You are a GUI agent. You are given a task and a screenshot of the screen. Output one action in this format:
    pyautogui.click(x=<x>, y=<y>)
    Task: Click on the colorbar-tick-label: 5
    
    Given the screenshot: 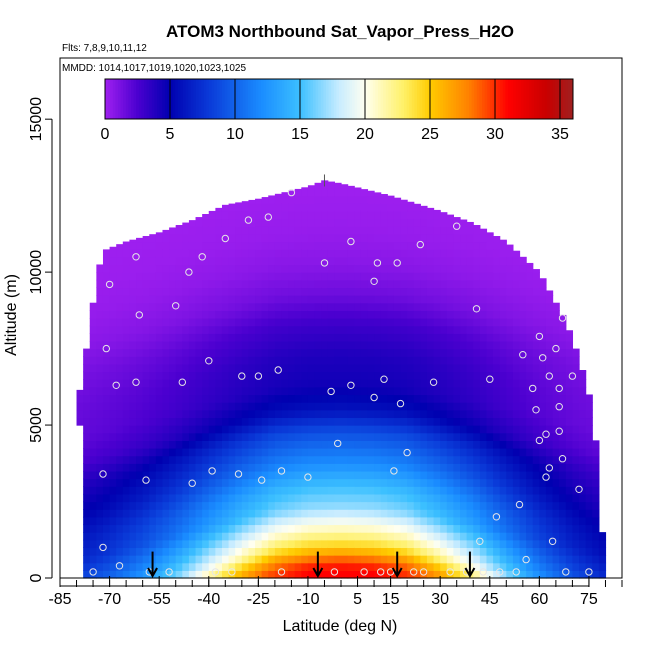 What is the action you would take?
    pyautogui.click(x=170, y=134)
    